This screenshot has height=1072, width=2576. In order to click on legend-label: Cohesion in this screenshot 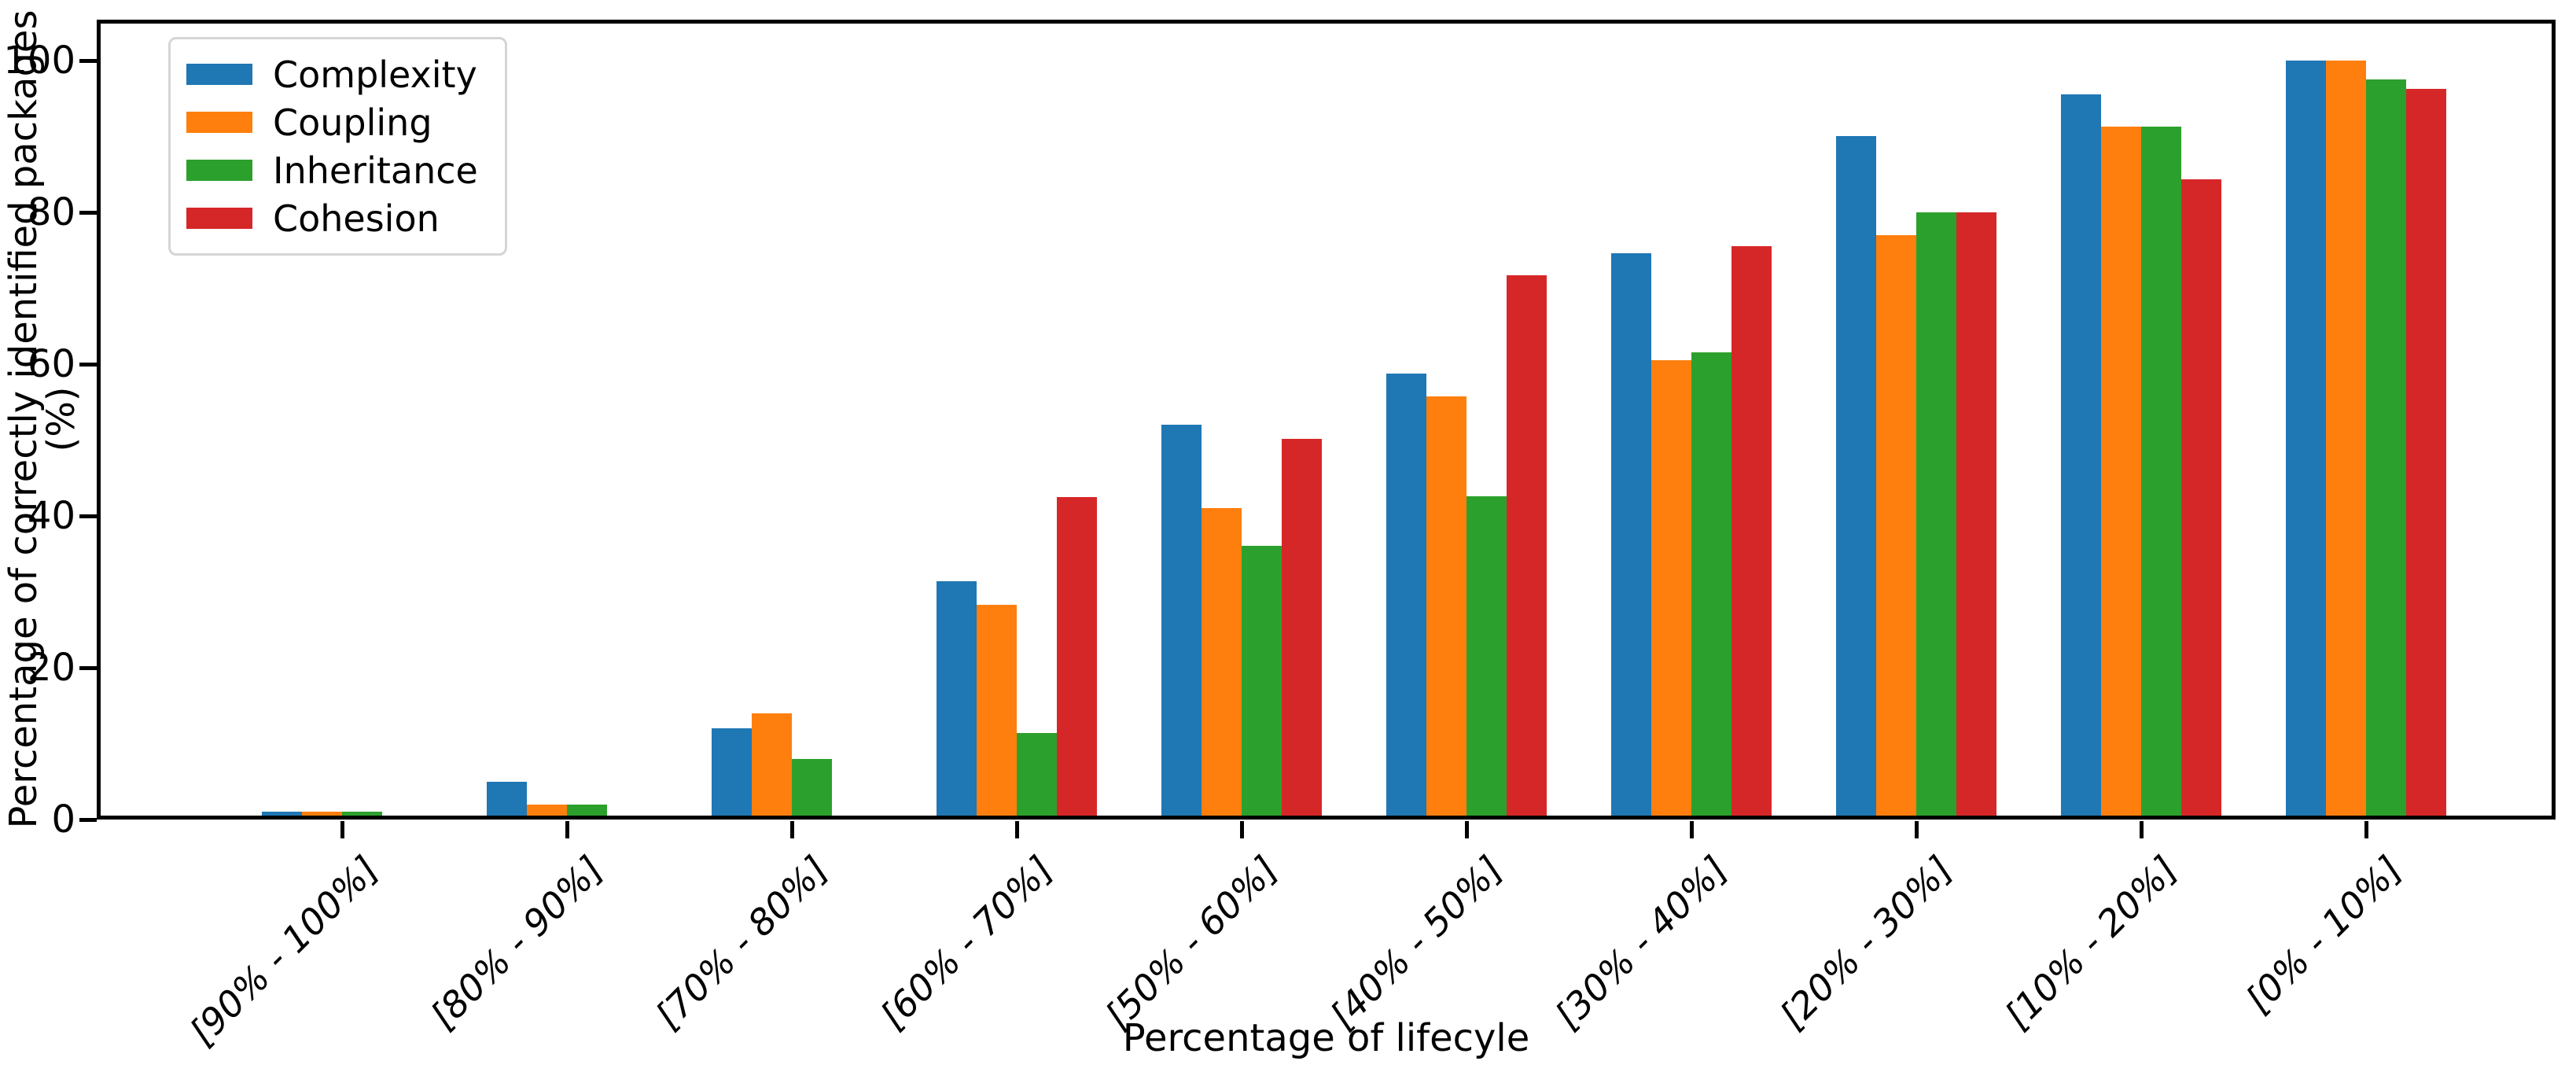, I will do `click(357, 218)`.